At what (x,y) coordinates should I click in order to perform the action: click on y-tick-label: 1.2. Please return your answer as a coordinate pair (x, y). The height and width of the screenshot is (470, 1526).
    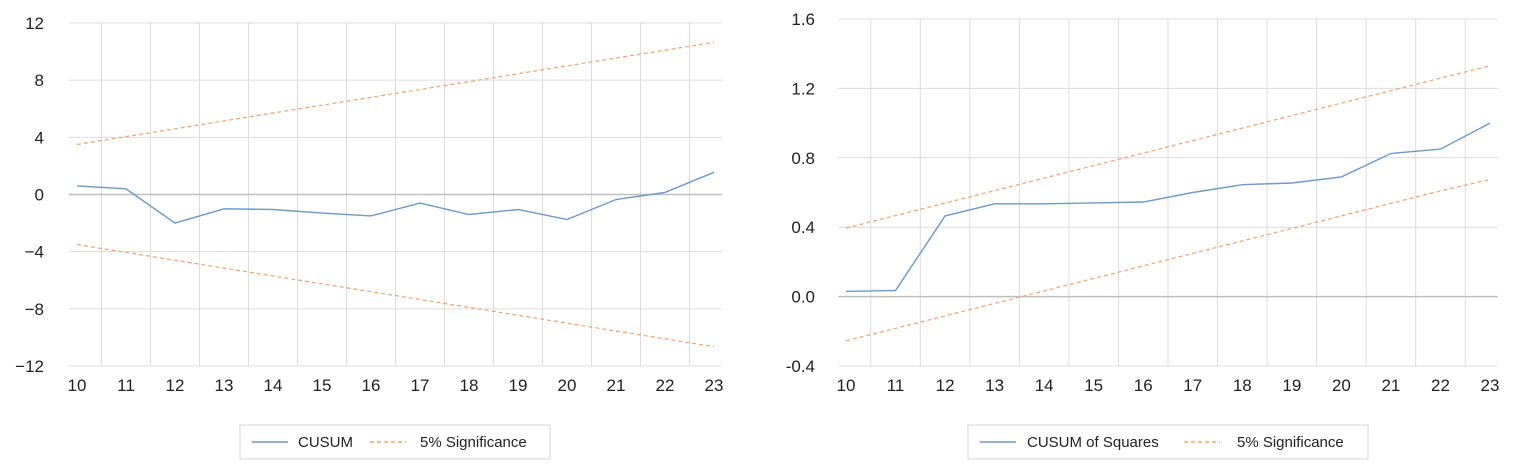
    Looking at the image, I should click on (803, 88).